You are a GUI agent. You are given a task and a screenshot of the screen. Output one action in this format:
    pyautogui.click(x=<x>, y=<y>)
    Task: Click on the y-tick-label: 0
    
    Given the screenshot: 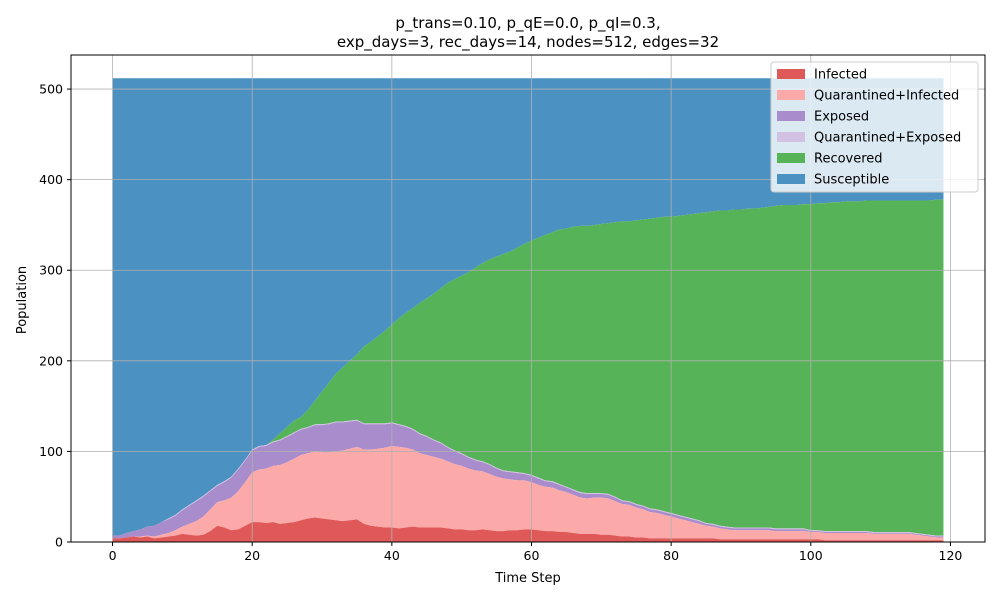 What is the action you would take?
    pyautogui.click(x=59, y=542)
    